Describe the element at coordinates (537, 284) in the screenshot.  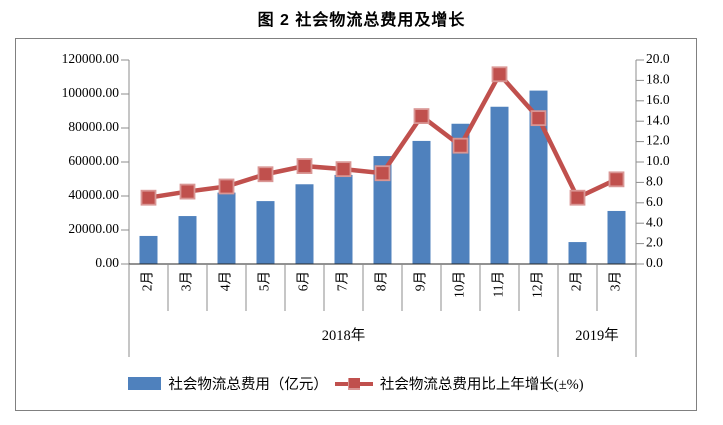
I see `month-label: 12月` at that location.